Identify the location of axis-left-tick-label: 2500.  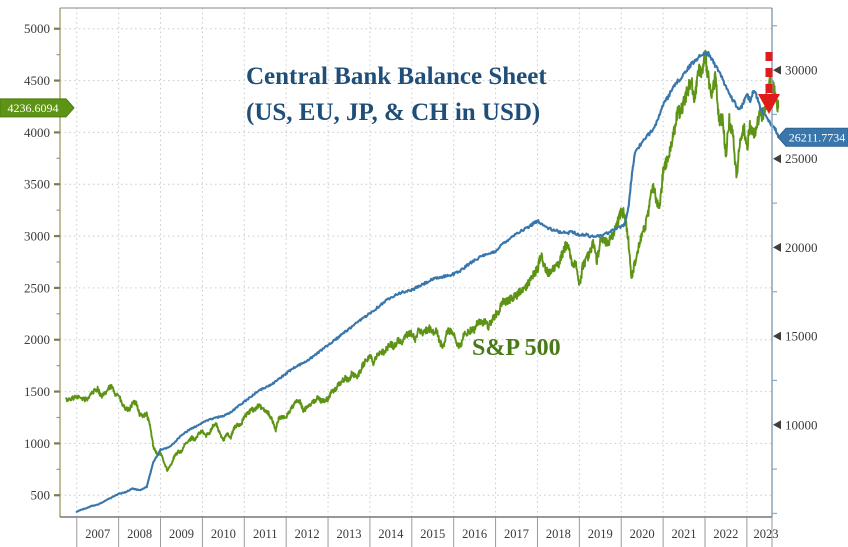
(37, 287).